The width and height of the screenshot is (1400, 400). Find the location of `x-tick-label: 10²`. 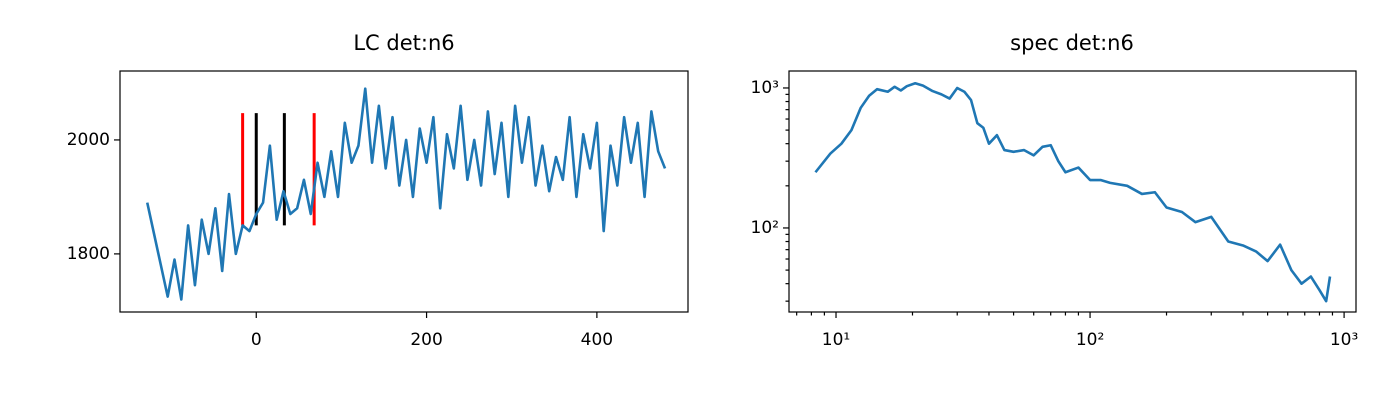

x-tick-label: 10² is located at coordinates (1090, 340).